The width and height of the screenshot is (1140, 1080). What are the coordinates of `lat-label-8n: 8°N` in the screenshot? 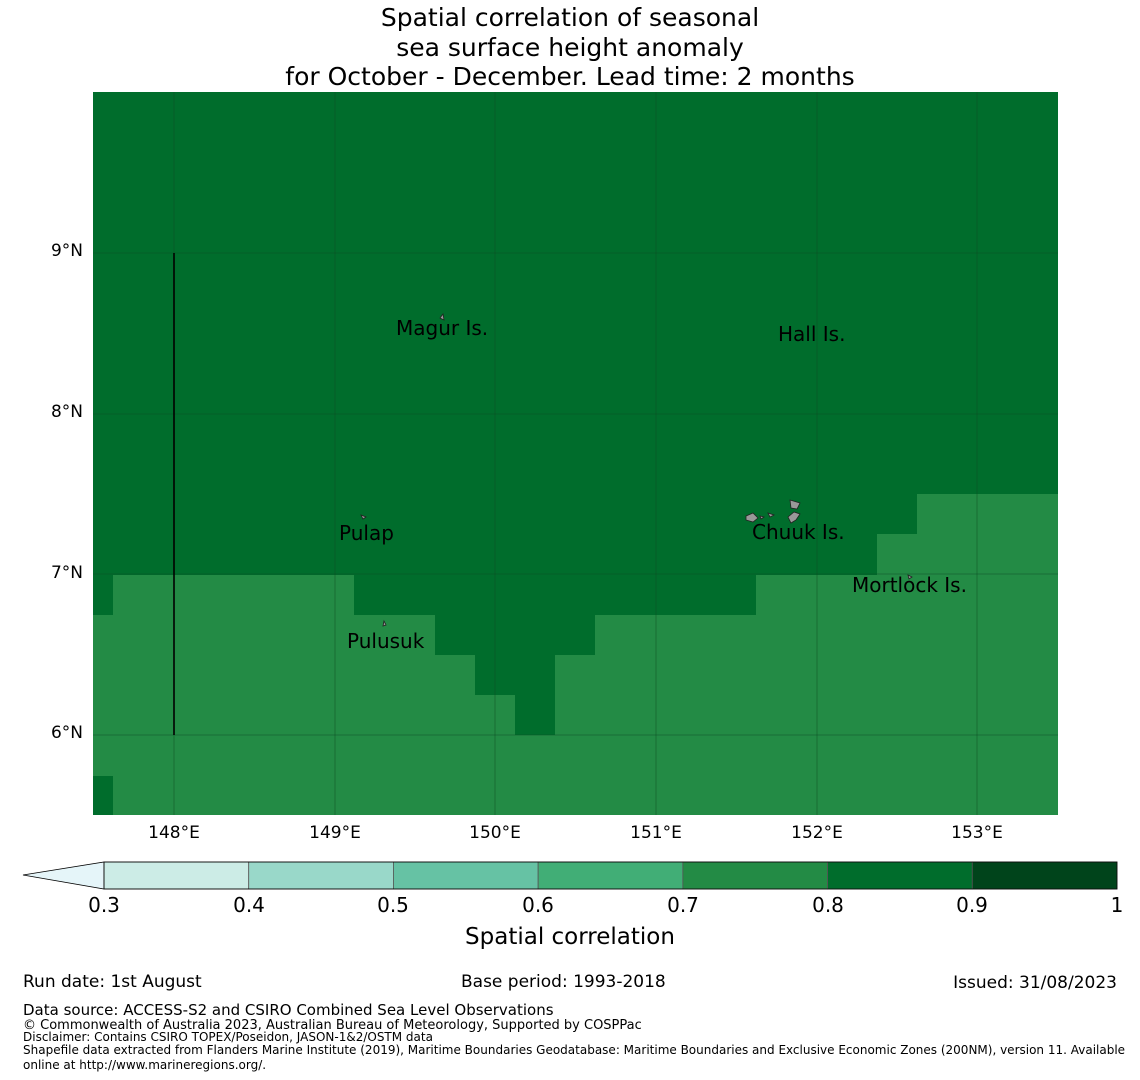 It's located at (66, 412).